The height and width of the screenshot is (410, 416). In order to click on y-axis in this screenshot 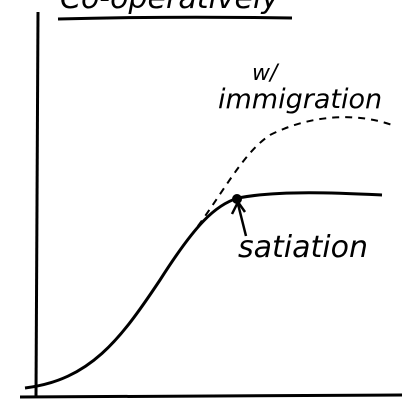, I will do `click(37, 204)`.